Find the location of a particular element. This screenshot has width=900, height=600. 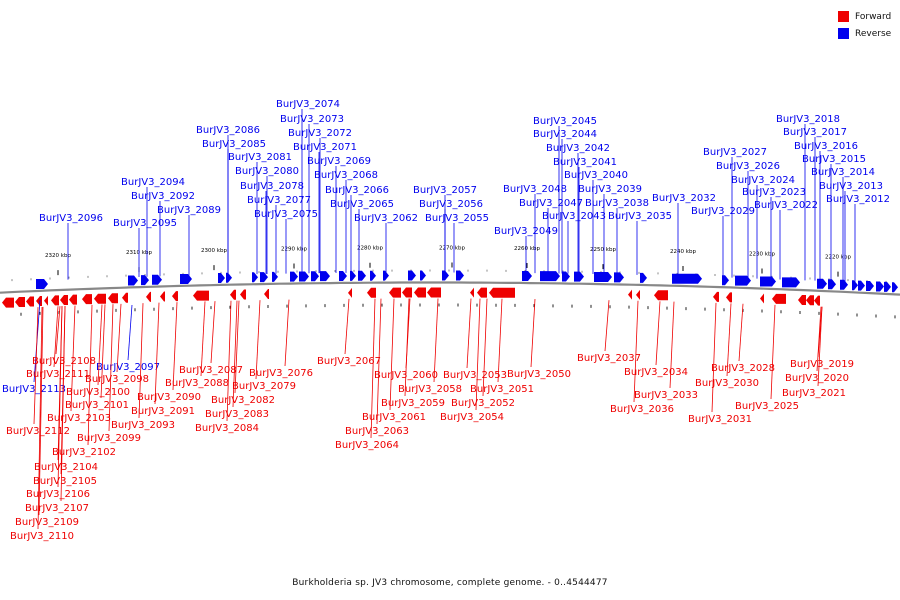

reverse-gene-label: BurJV3_2048 is located at coordinates (535, 189).